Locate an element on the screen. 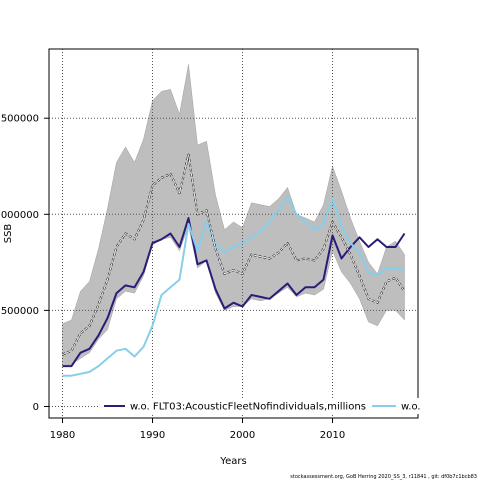 The height and width of the screenshot is (480, 480). x-tick-label: 1990 is located at coordinates (152, 435).